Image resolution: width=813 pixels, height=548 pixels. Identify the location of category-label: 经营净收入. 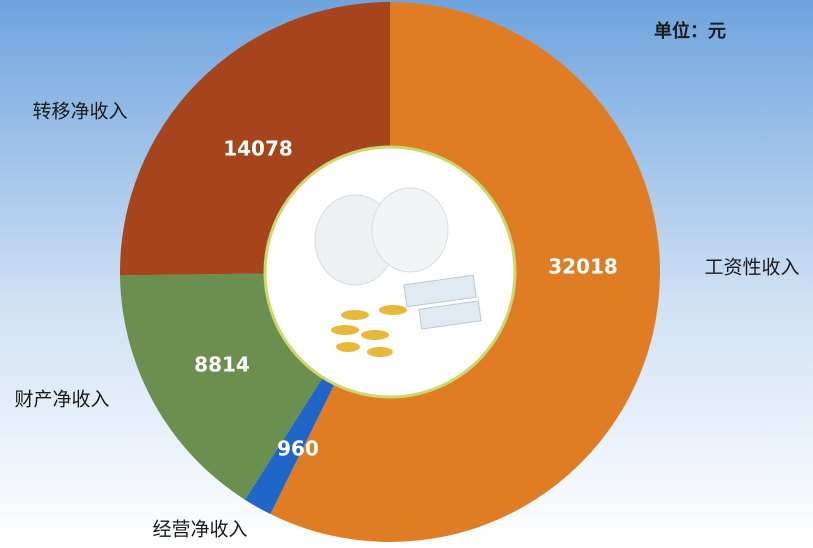
(199, 530).